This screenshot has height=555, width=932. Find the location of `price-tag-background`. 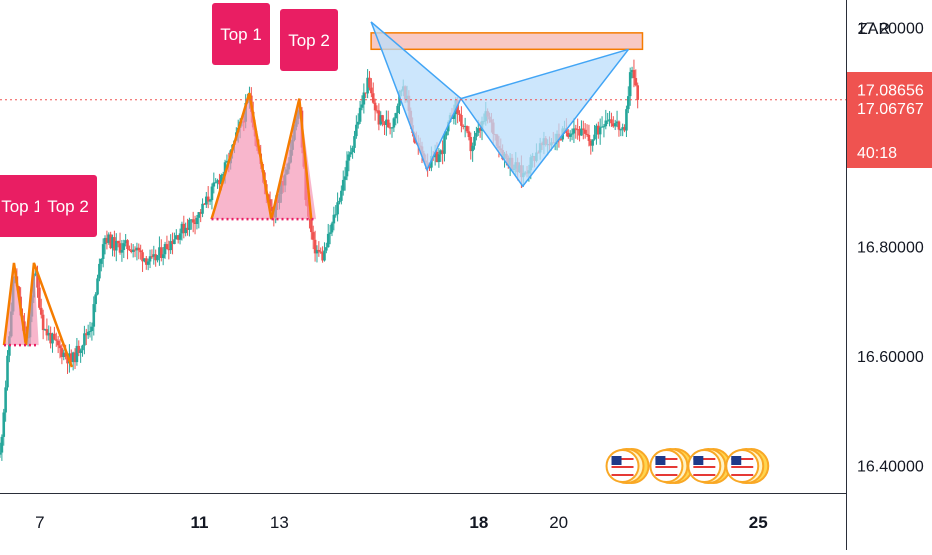

price-tag-background is located at coordinates (889, 120).